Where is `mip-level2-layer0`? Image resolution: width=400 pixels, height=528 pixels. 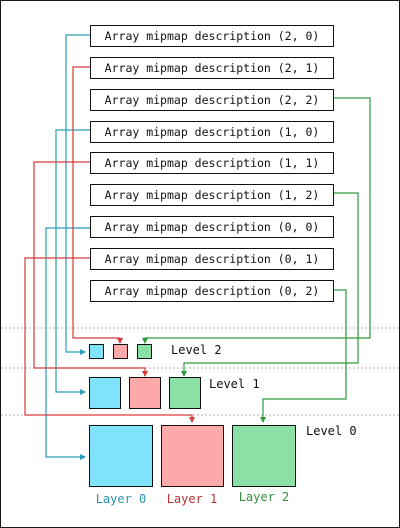 mip-level2-layer0 is located at coordinates (96, 351).